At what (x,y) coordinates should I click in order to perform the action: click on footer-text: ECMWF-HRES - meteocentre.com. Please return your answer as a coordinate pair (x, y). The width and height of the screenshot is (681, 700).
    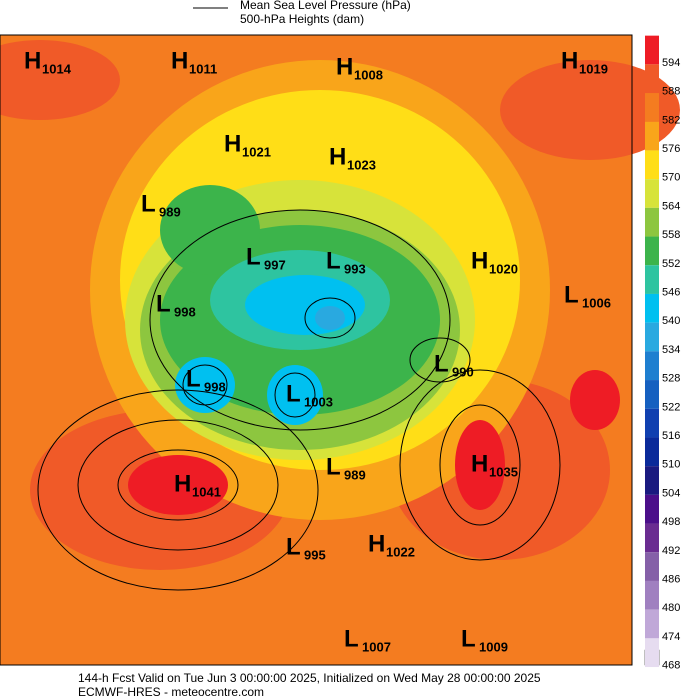
    Looking at the image, I should click on (171, 692).